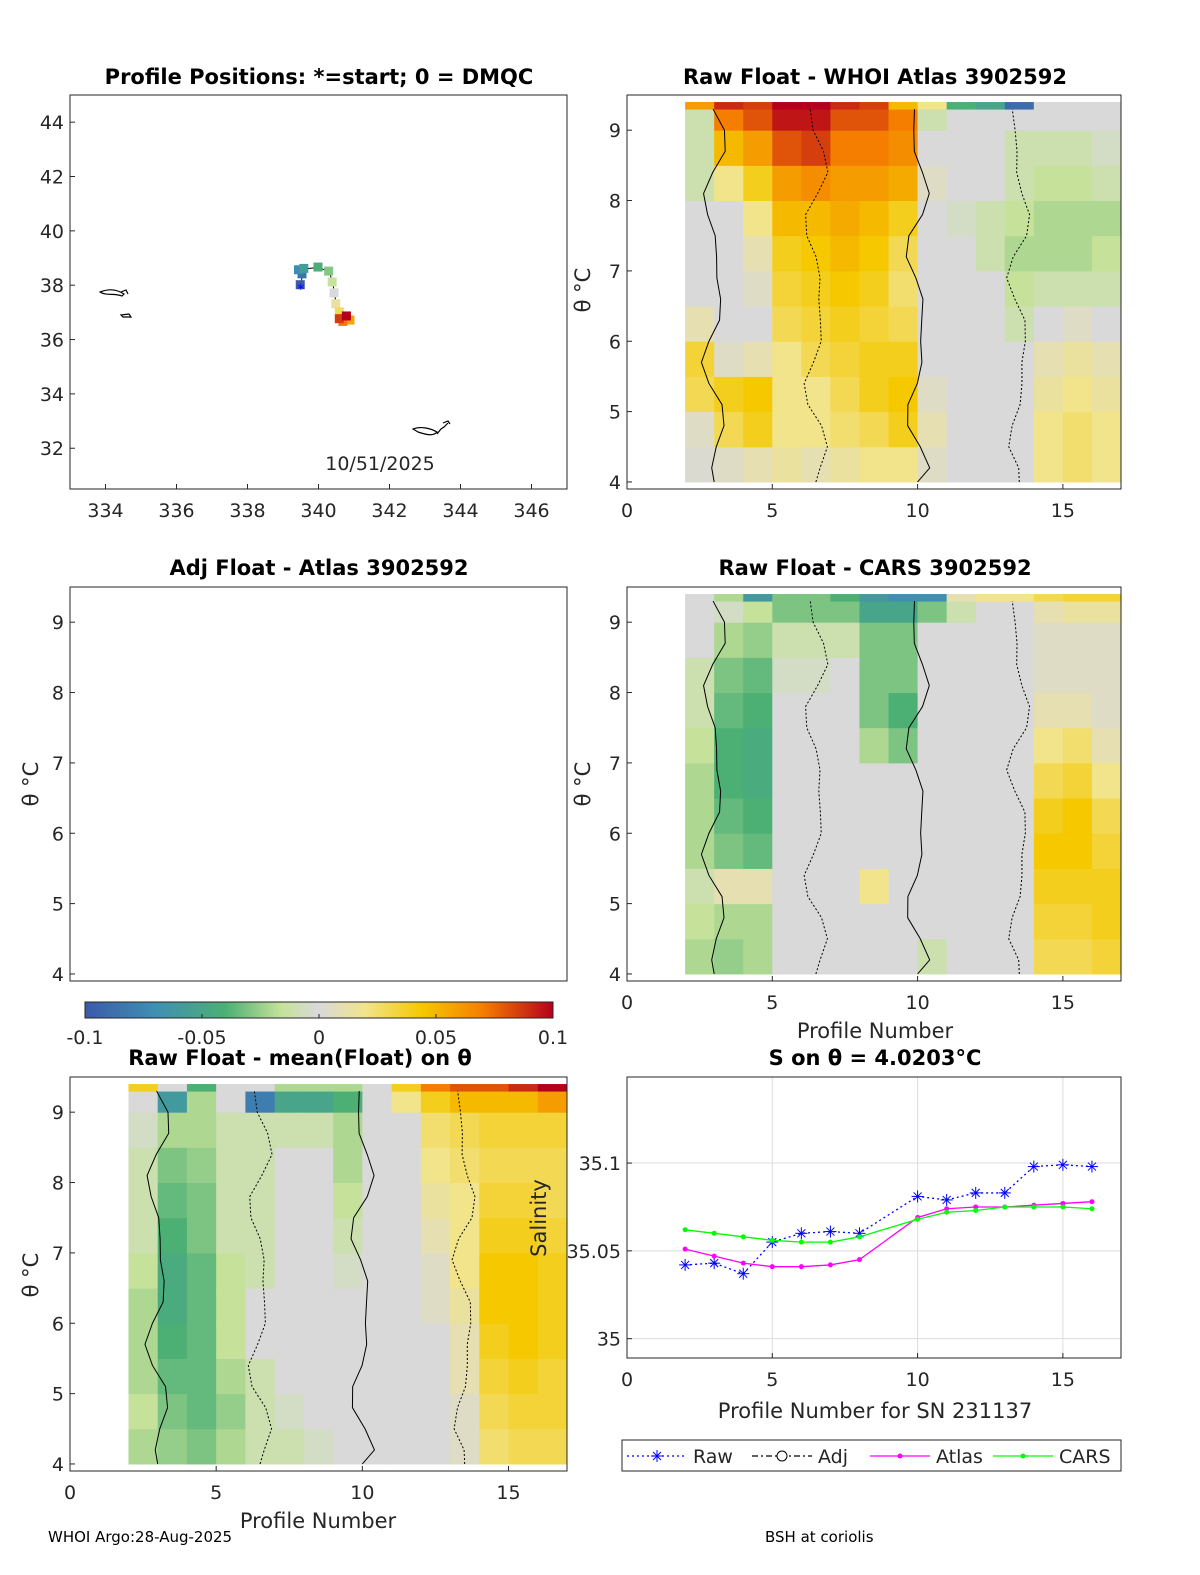 This screenshot has width=1200, height=1575. What do you see at coordinates (319, 1038) in the screenshot?
I see `colorbar-tick-label: 0` at bounding box center [319, 1038].